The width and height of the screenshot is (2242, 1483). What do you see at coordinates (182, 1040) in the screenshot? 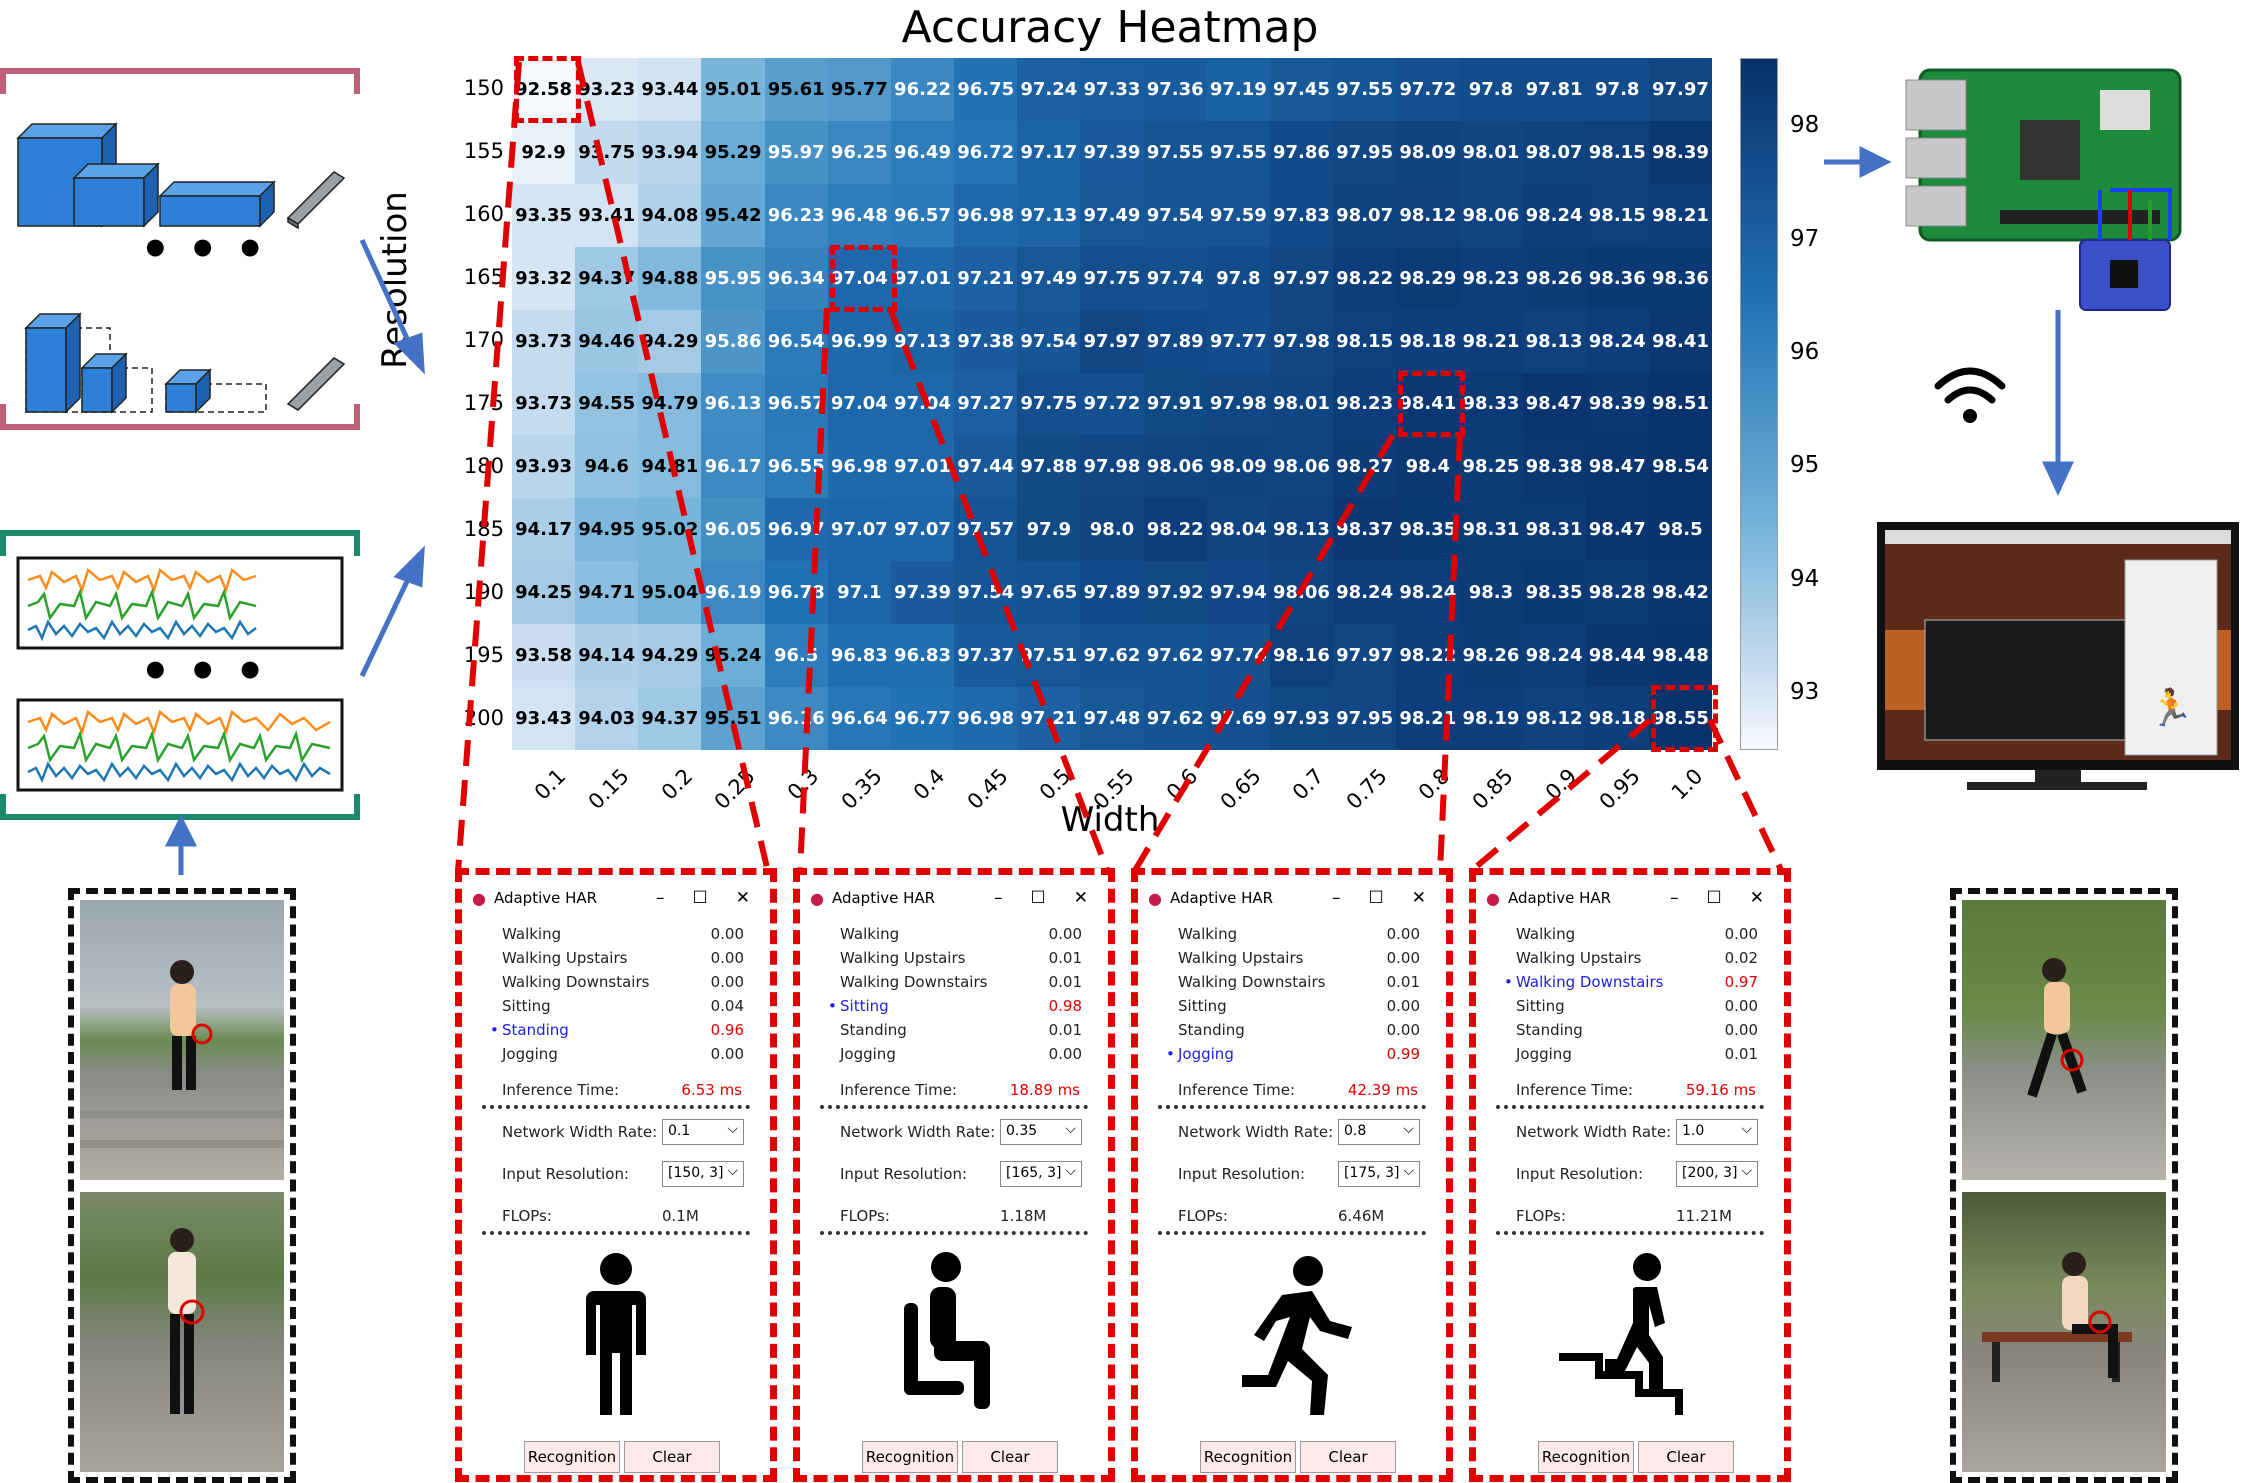
I see `photo-walking-downstairs` at bounding box center [182, 1040].